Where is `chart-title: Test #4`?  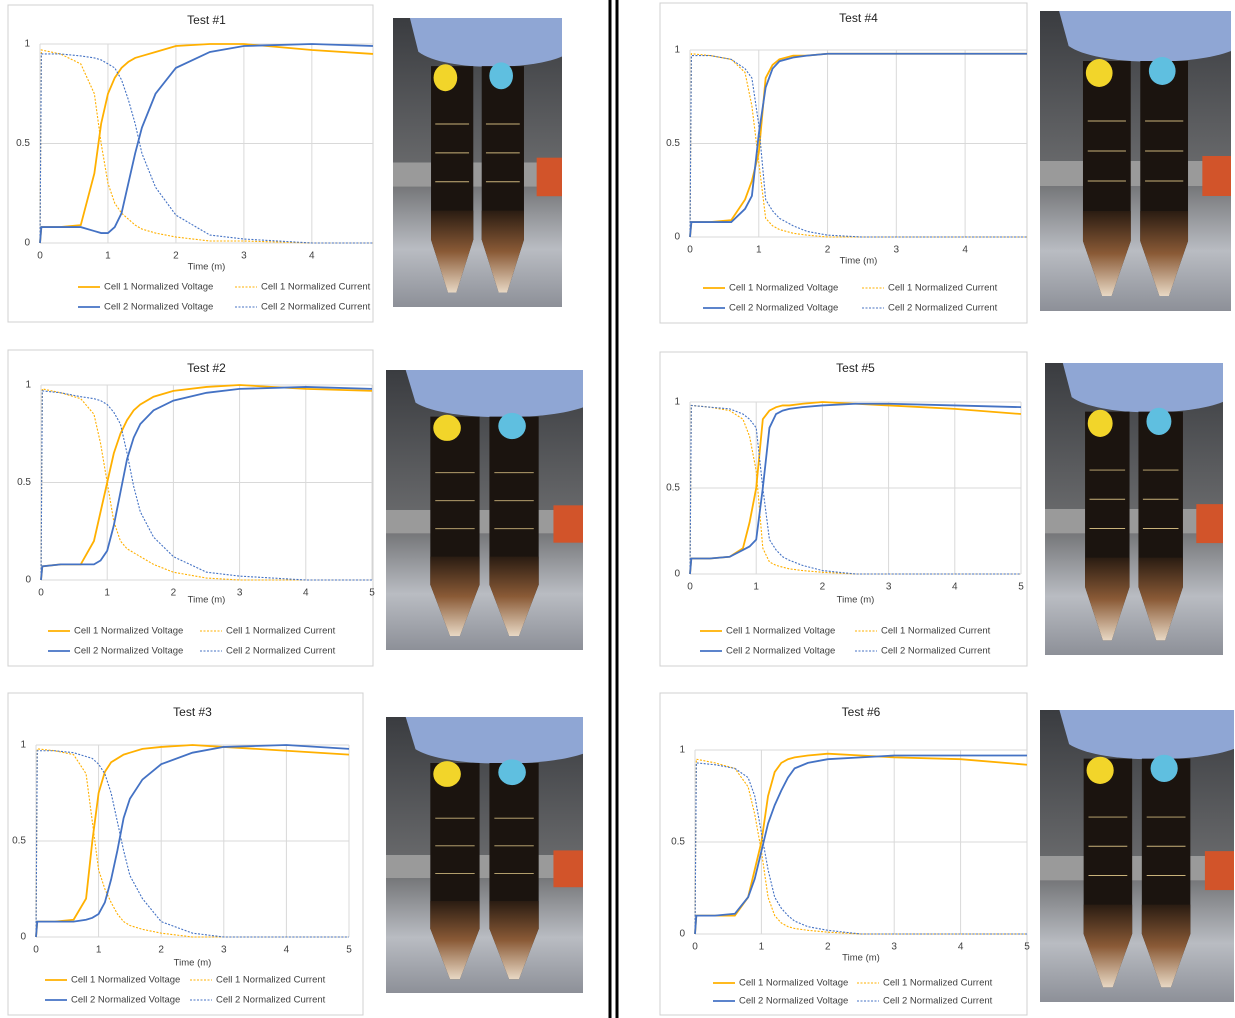 chart-title: Test #4 is located at coordinates (858, 18).